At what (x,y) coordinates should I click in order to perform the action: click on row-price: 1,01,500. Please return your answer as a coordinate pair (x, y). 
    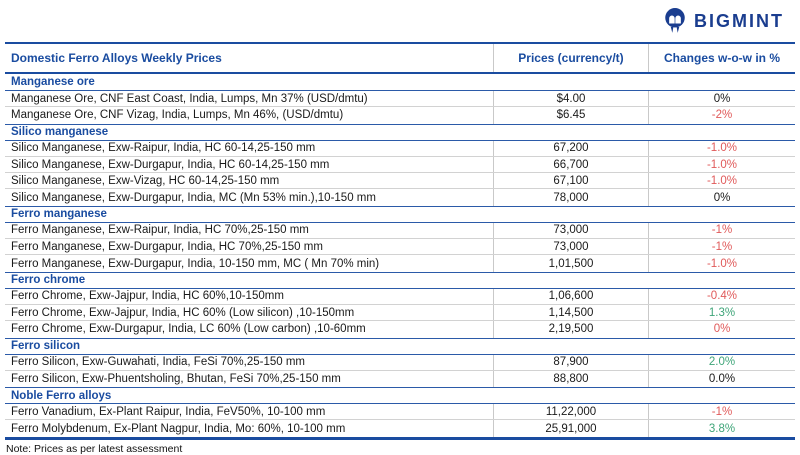
    Looking at the image, I should click on (570, 263).